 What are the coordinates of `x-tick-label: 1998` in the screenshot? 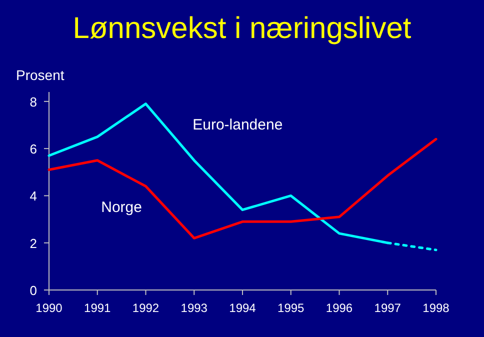 It's located at (436, 308).